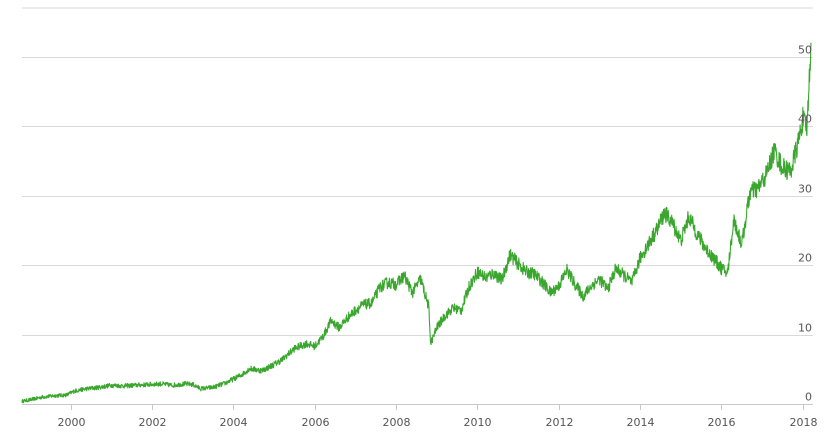  What do you see at coordinates (478, 422) in the screenshot?
I see `x-tick-label: 2010` at bounding box center [478, 422].